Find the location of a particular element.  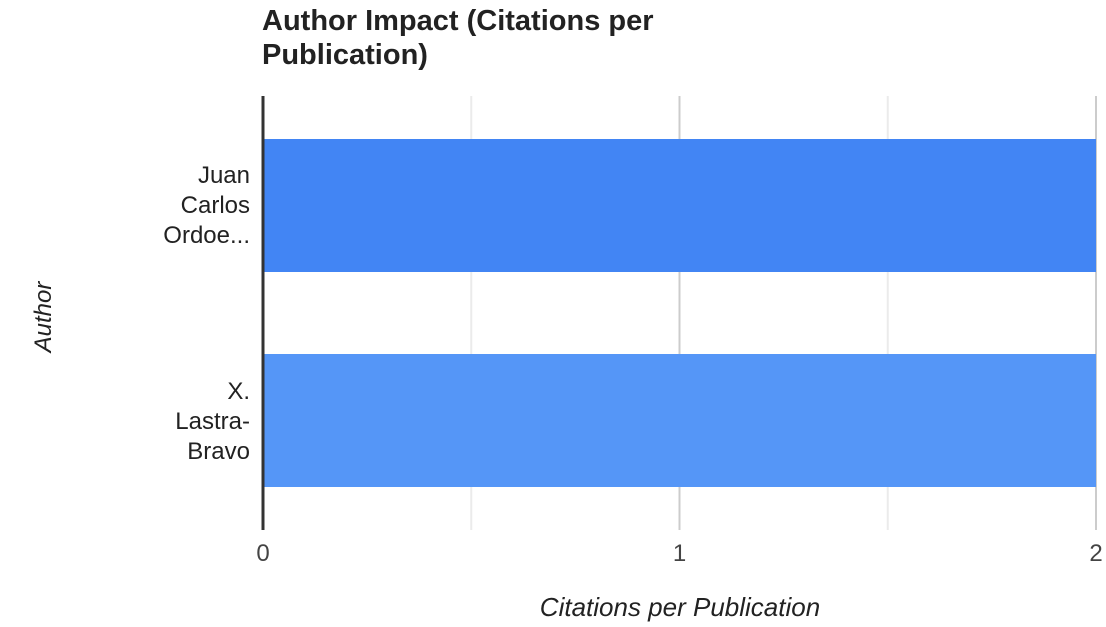

category-label-lastra-bravo: X. Lastra- Bravo is located at coordinates (212, 422).